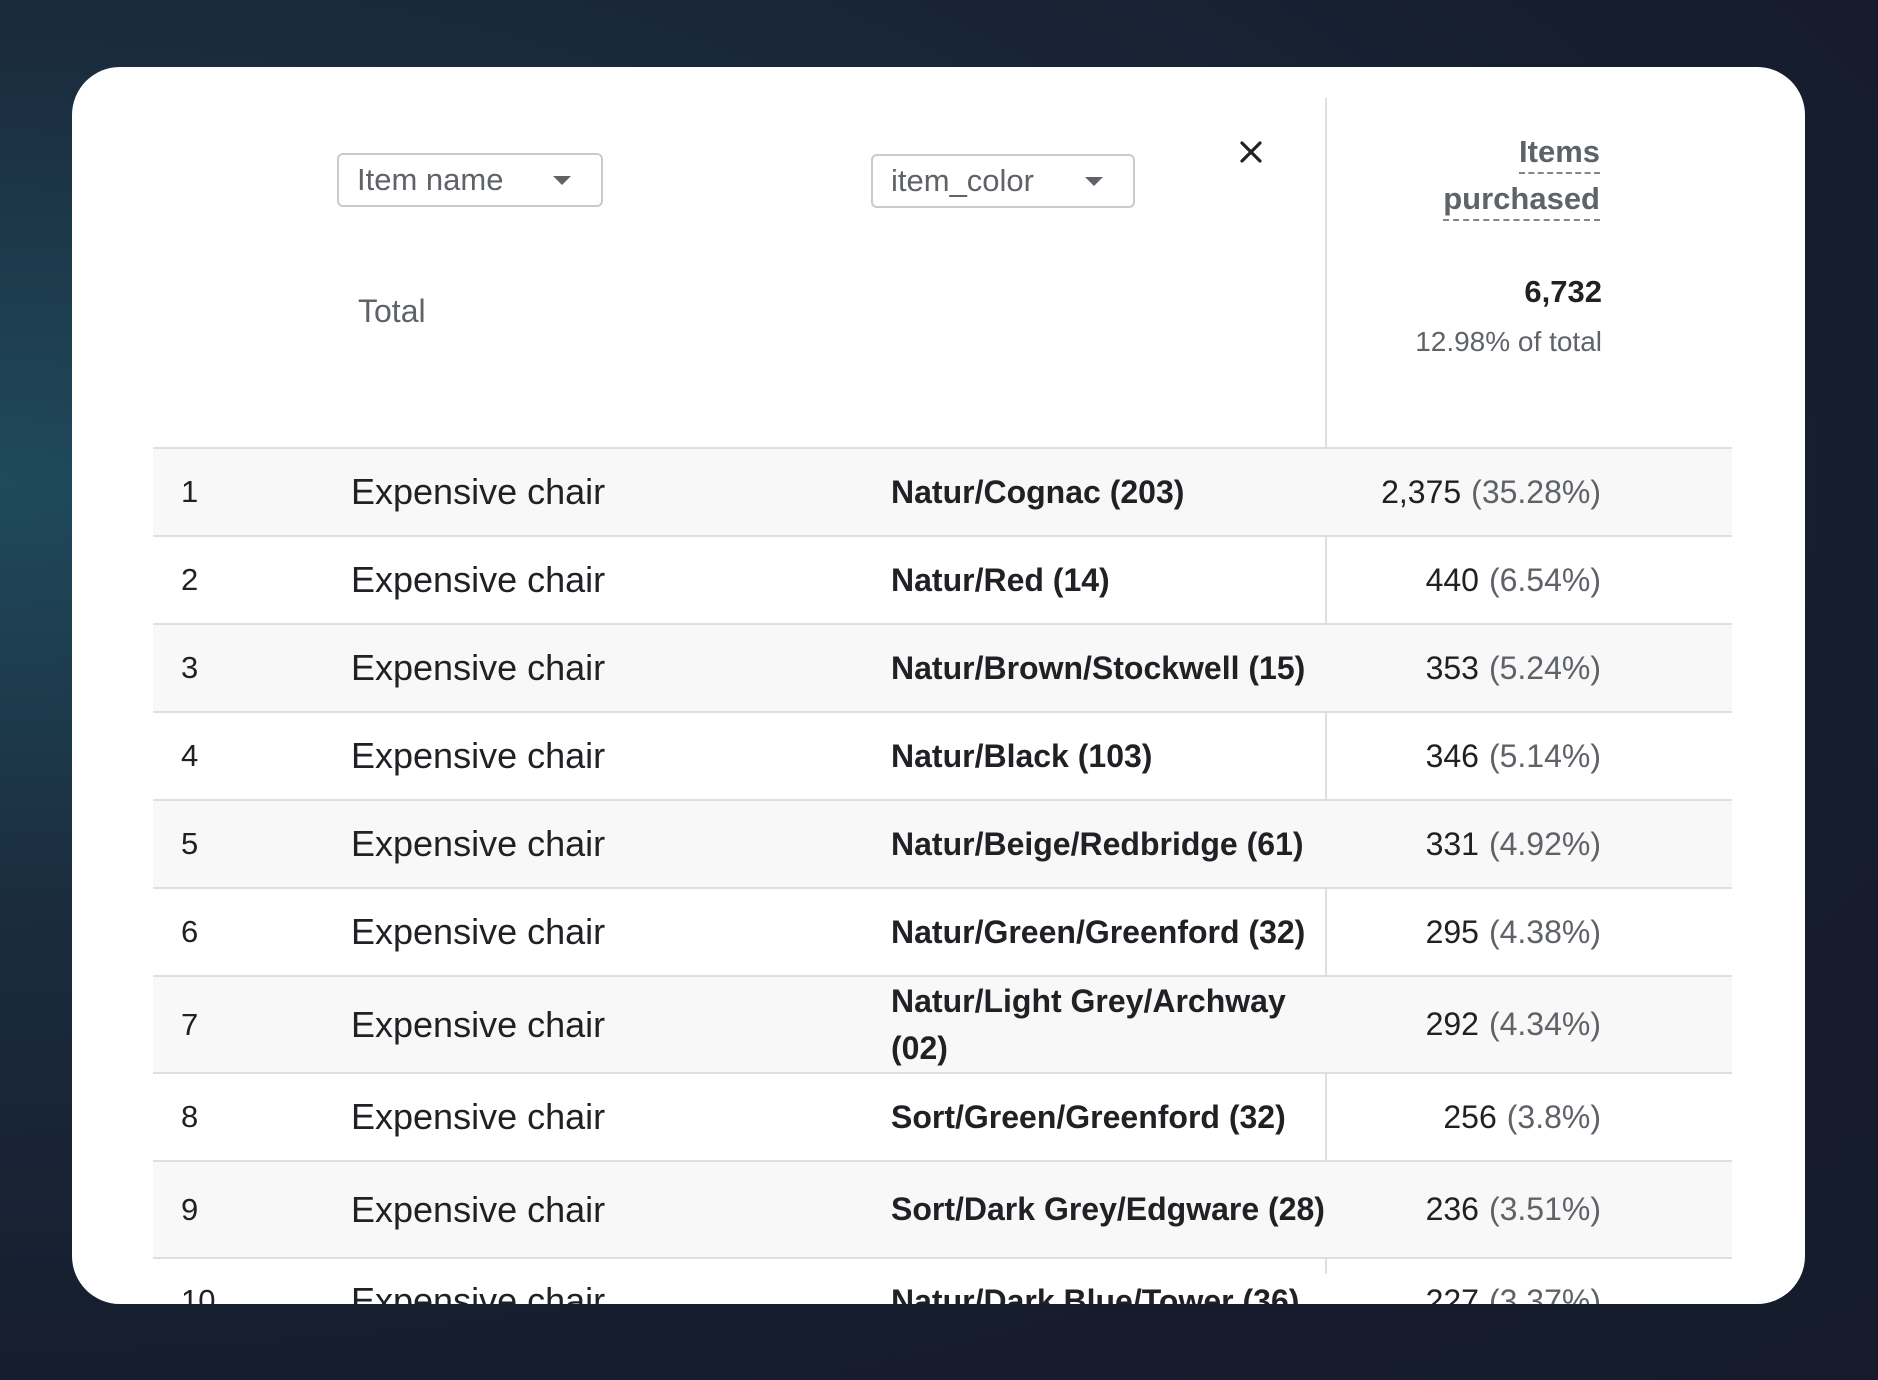  What do you see at coordinates (190, 1209) in the screenshot?
I see `row-index: 9` at bounding box center [190, 1209].